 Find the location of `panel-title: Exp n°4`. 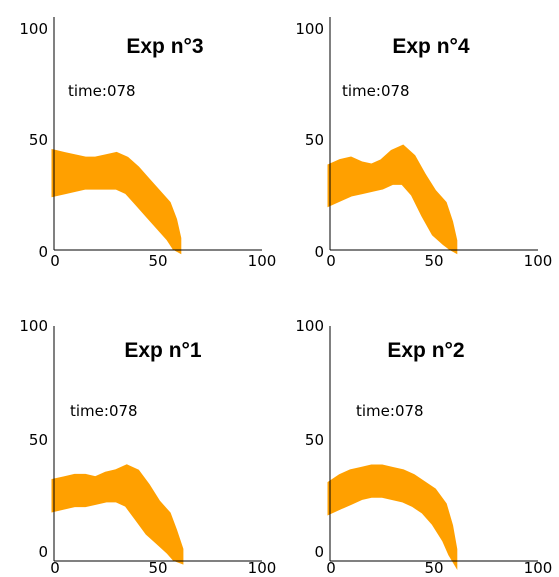

panel-title: Exp n°4 is located at coordinates (431, 46).